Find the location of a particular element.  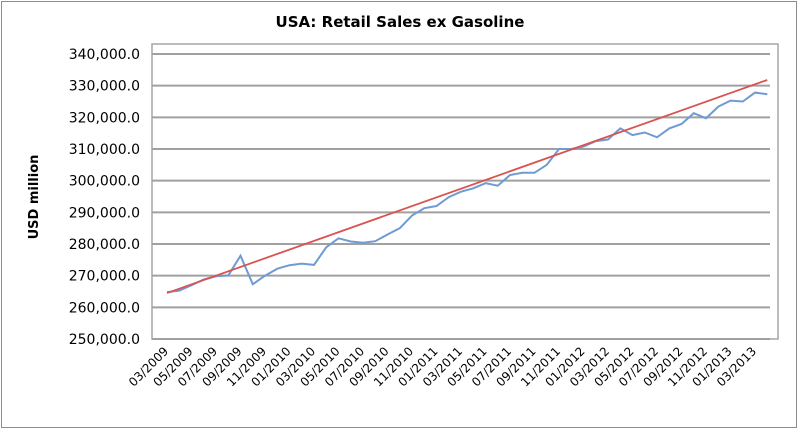

y-tick-label: 320,000.0 is located at coordinates (104, 118).